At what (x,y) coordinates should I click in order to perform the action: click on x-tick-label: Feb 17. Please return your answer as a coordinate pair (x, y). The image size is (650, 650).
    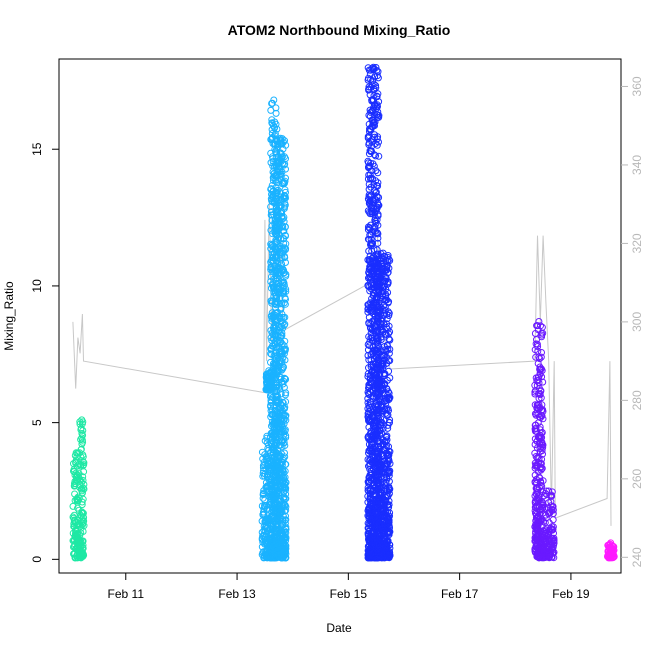
    Looking at the image, I should click on (460, 594).